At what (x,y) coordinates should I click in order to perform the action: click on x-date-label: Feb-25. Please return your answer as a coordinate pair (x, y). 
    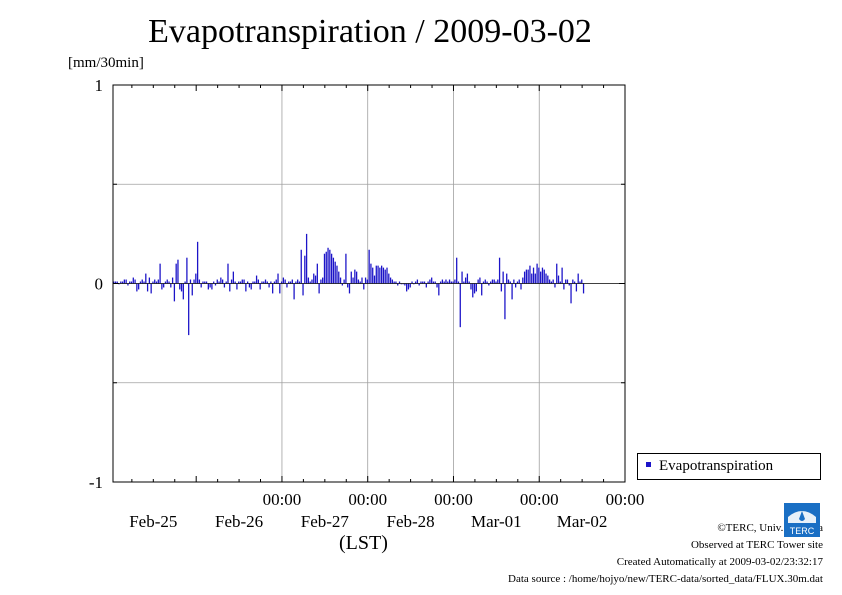
    Looking at the image, I should click on (153, 521).